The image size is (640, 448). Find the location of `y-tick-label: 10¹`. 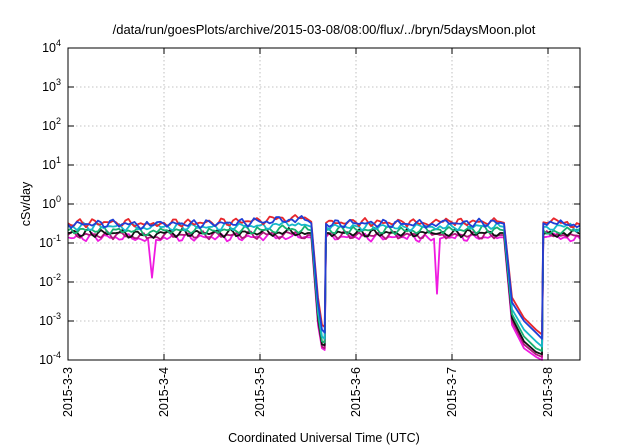

y-tick-label: 10¹ is located at coordinates (51, 163).